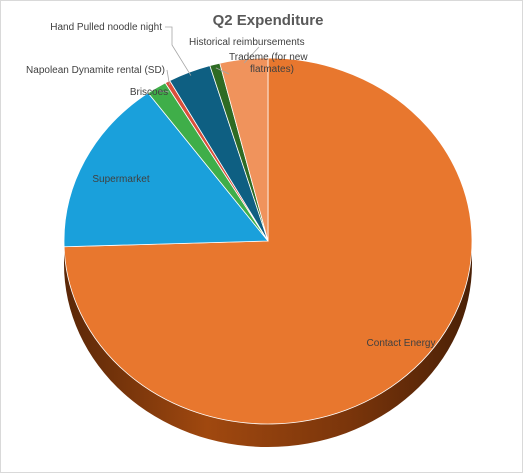  Describe the element at coordinates (247, 42) in the screenshot. I see `slice-label-historical-reimbursements: Historical reimbursements` at that location.